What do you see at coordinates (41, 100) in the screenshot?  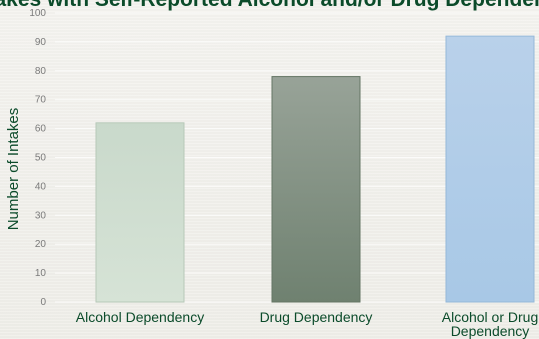 I see `y-tick-label: 70` at bounding box center [41, 100].